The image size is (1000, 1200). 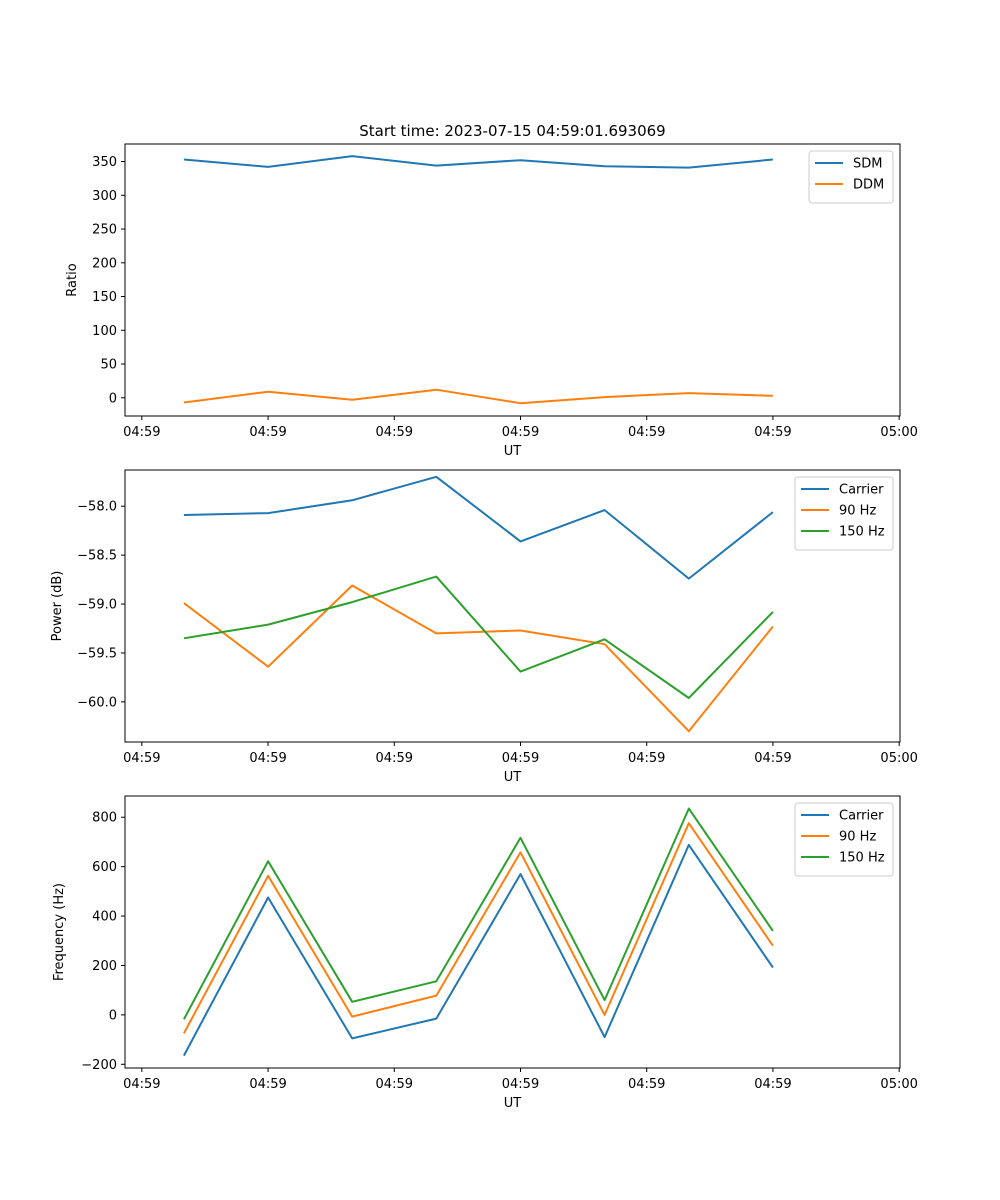 What do you see at coordinates (867, 164) in the screenshot?
I see `legend-entry: SDM` at bounding box center [867, 164].